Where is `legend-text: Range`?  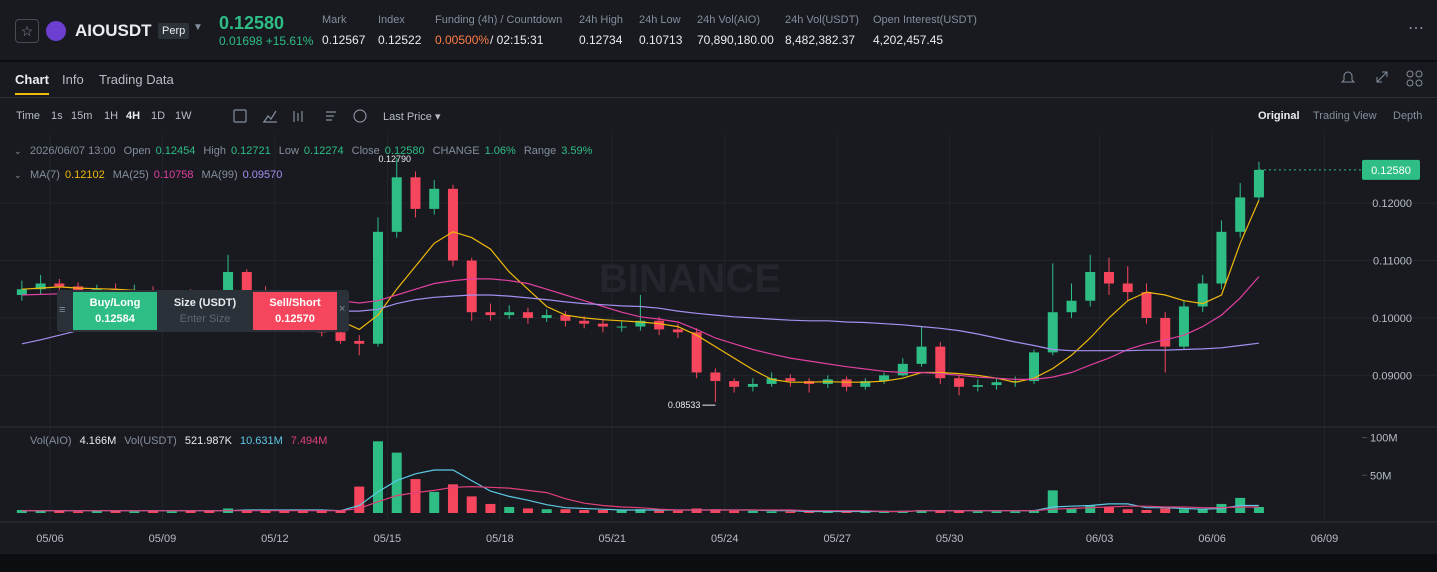
legend-text: Range is located at coordinates (540, 151).